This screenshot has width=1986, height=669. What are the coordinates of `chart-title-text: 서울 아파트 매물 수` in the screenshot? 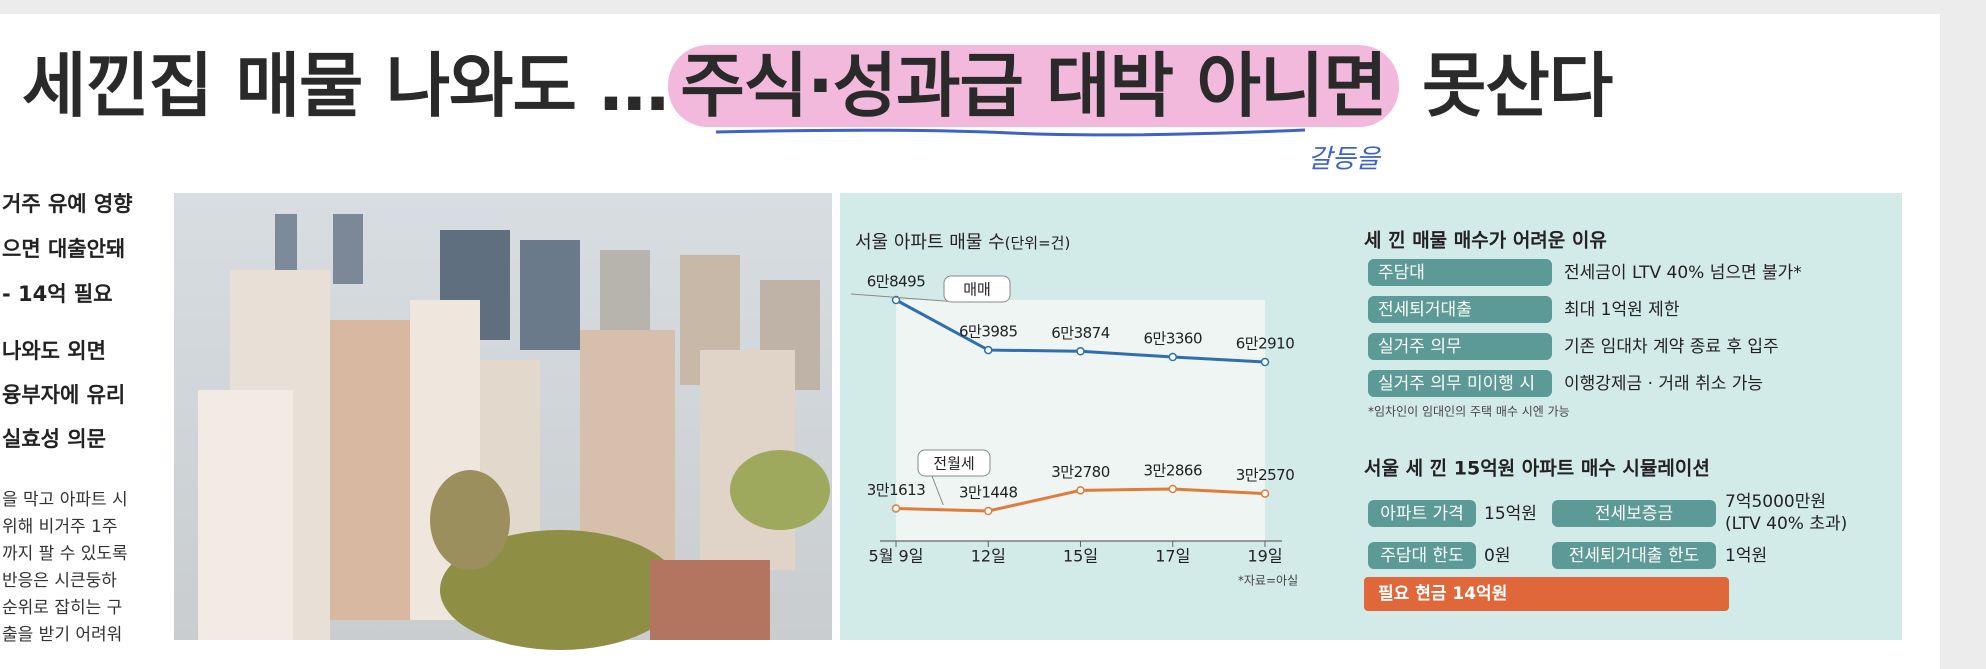 It's located at (930, 242).